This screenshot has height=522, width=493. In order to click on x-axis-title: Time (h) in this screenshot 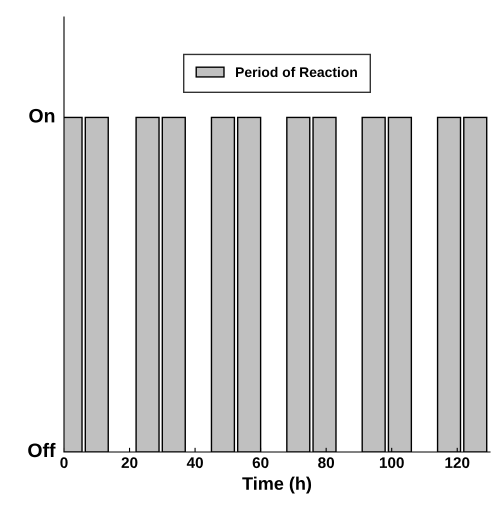, I will do `click(277, 485)`.